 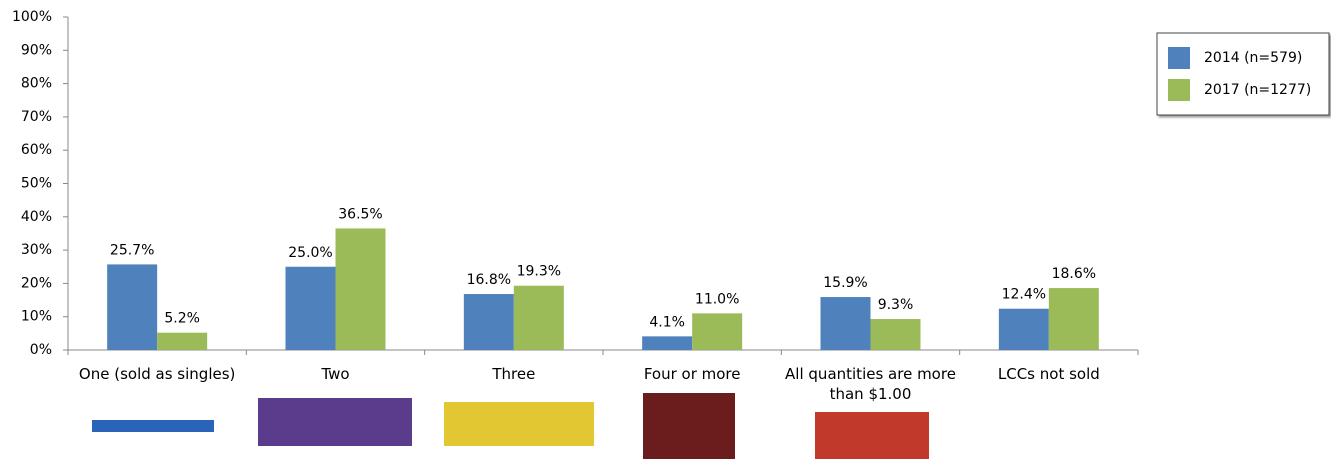 What do you see at coordinates (36, 117) in the screenshot?
I see `y-tick-label: 70%` at bounding box center [36, 117].